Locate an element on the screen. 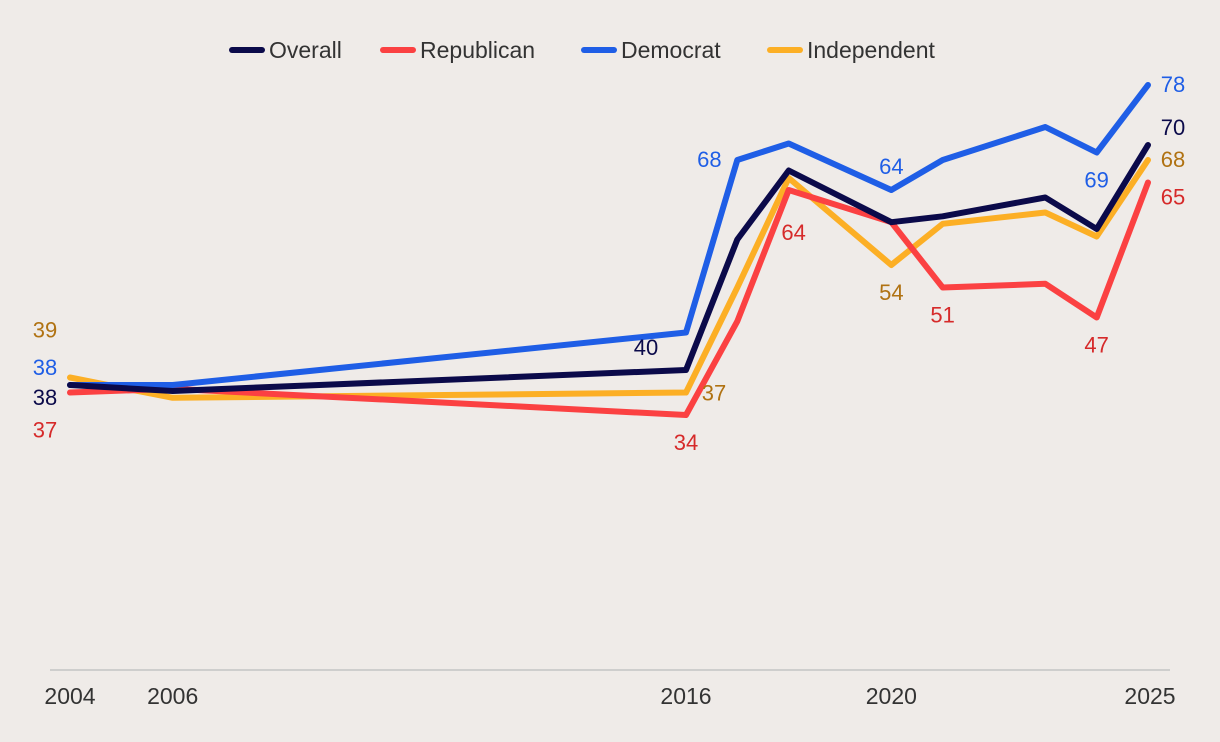  data-label-independent-2016: 37 is located at coordinates (714, 393).